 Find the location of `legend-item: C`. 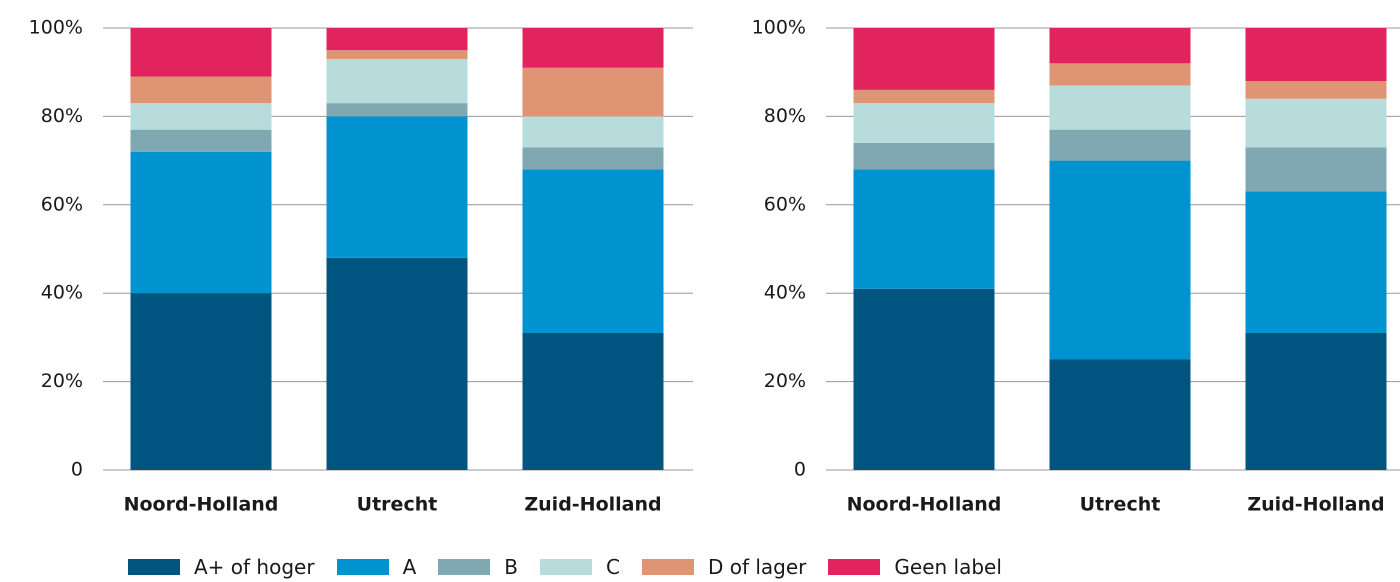

legend-item: C is located at coordinates (580, 567).